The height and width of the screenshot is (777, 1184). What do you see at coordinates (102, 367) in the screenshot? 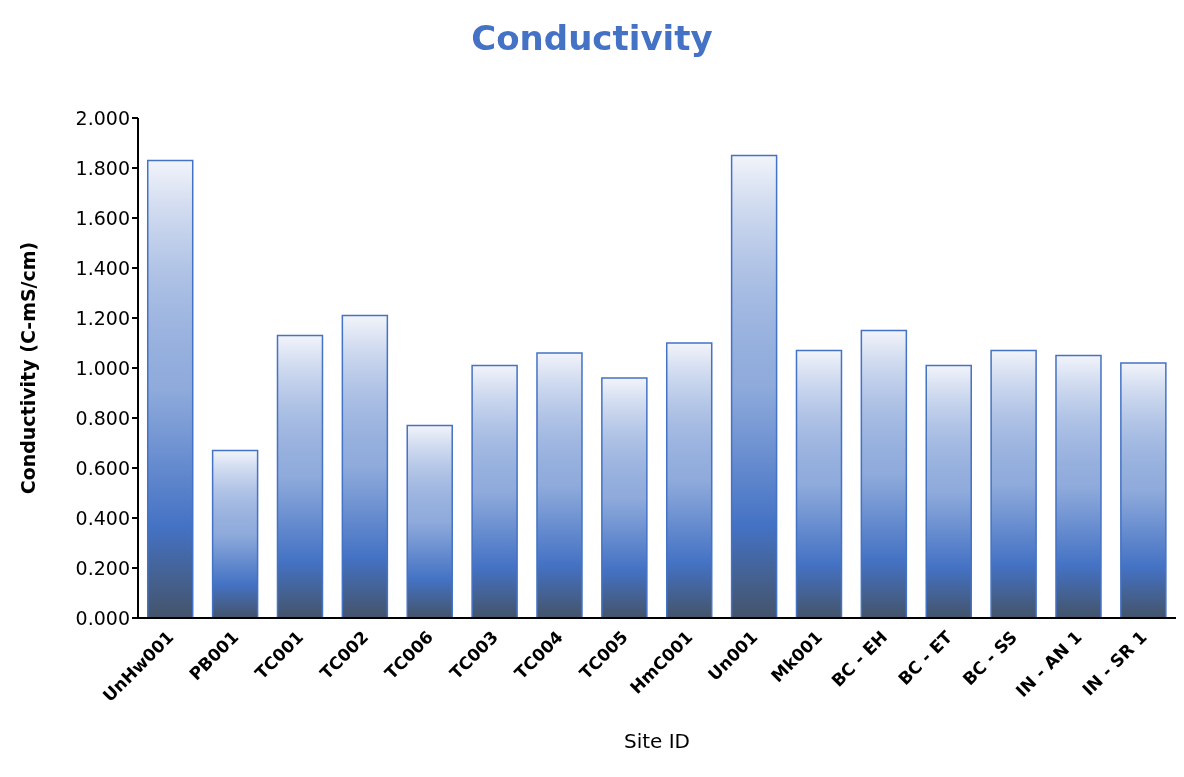
I see `y-tick-label: 1.000` at bounding box center [102, 367].